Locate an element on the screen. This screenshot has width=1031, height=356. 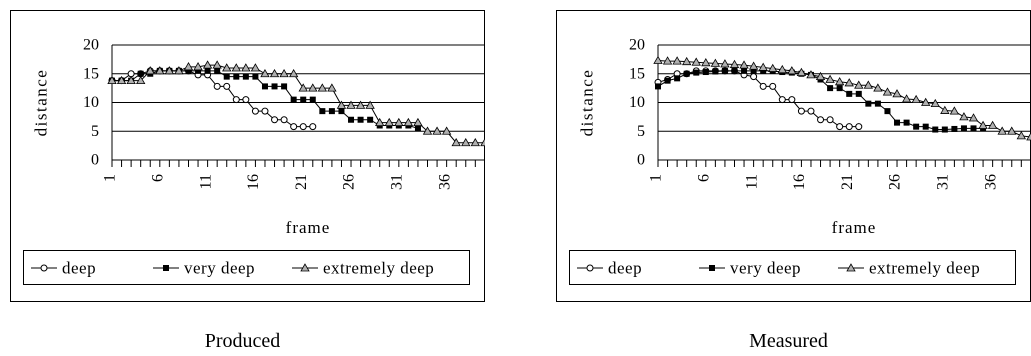
chart-caption: Measured is located at coordinates (788, 341).